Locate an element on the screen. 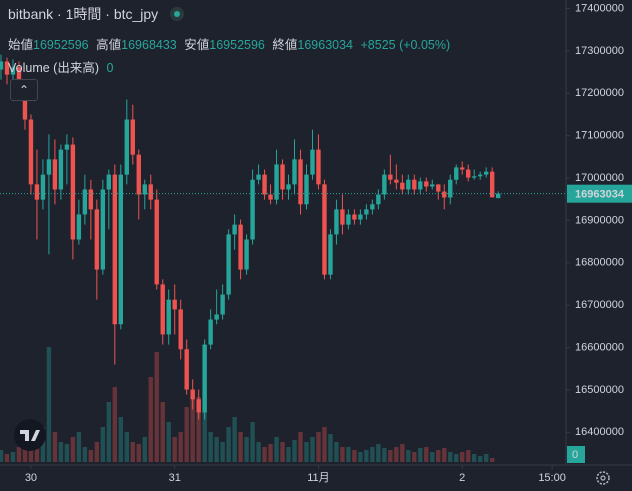 This screenshot has width=632, height=491. volume-value: 0 is located at coordinates (110, 68).